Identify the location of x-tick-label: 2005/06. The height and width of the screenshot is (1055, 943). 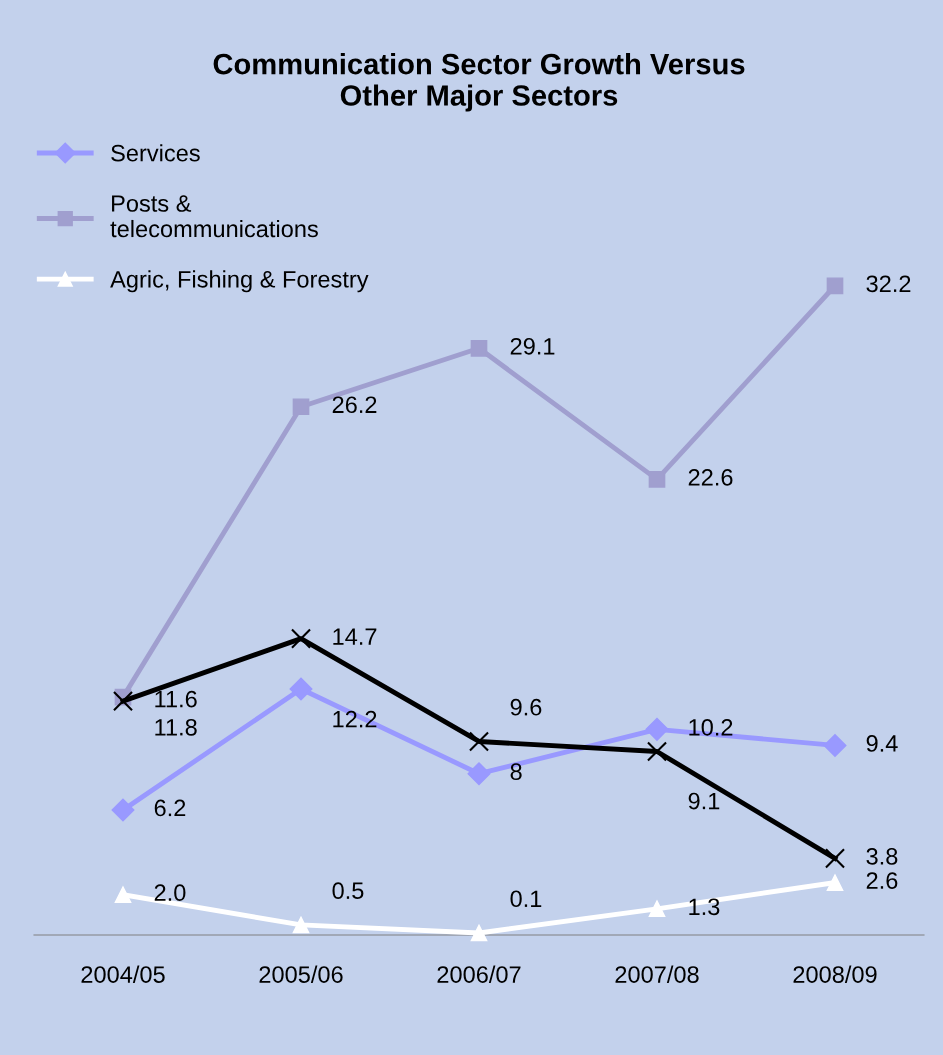
(301, 974).